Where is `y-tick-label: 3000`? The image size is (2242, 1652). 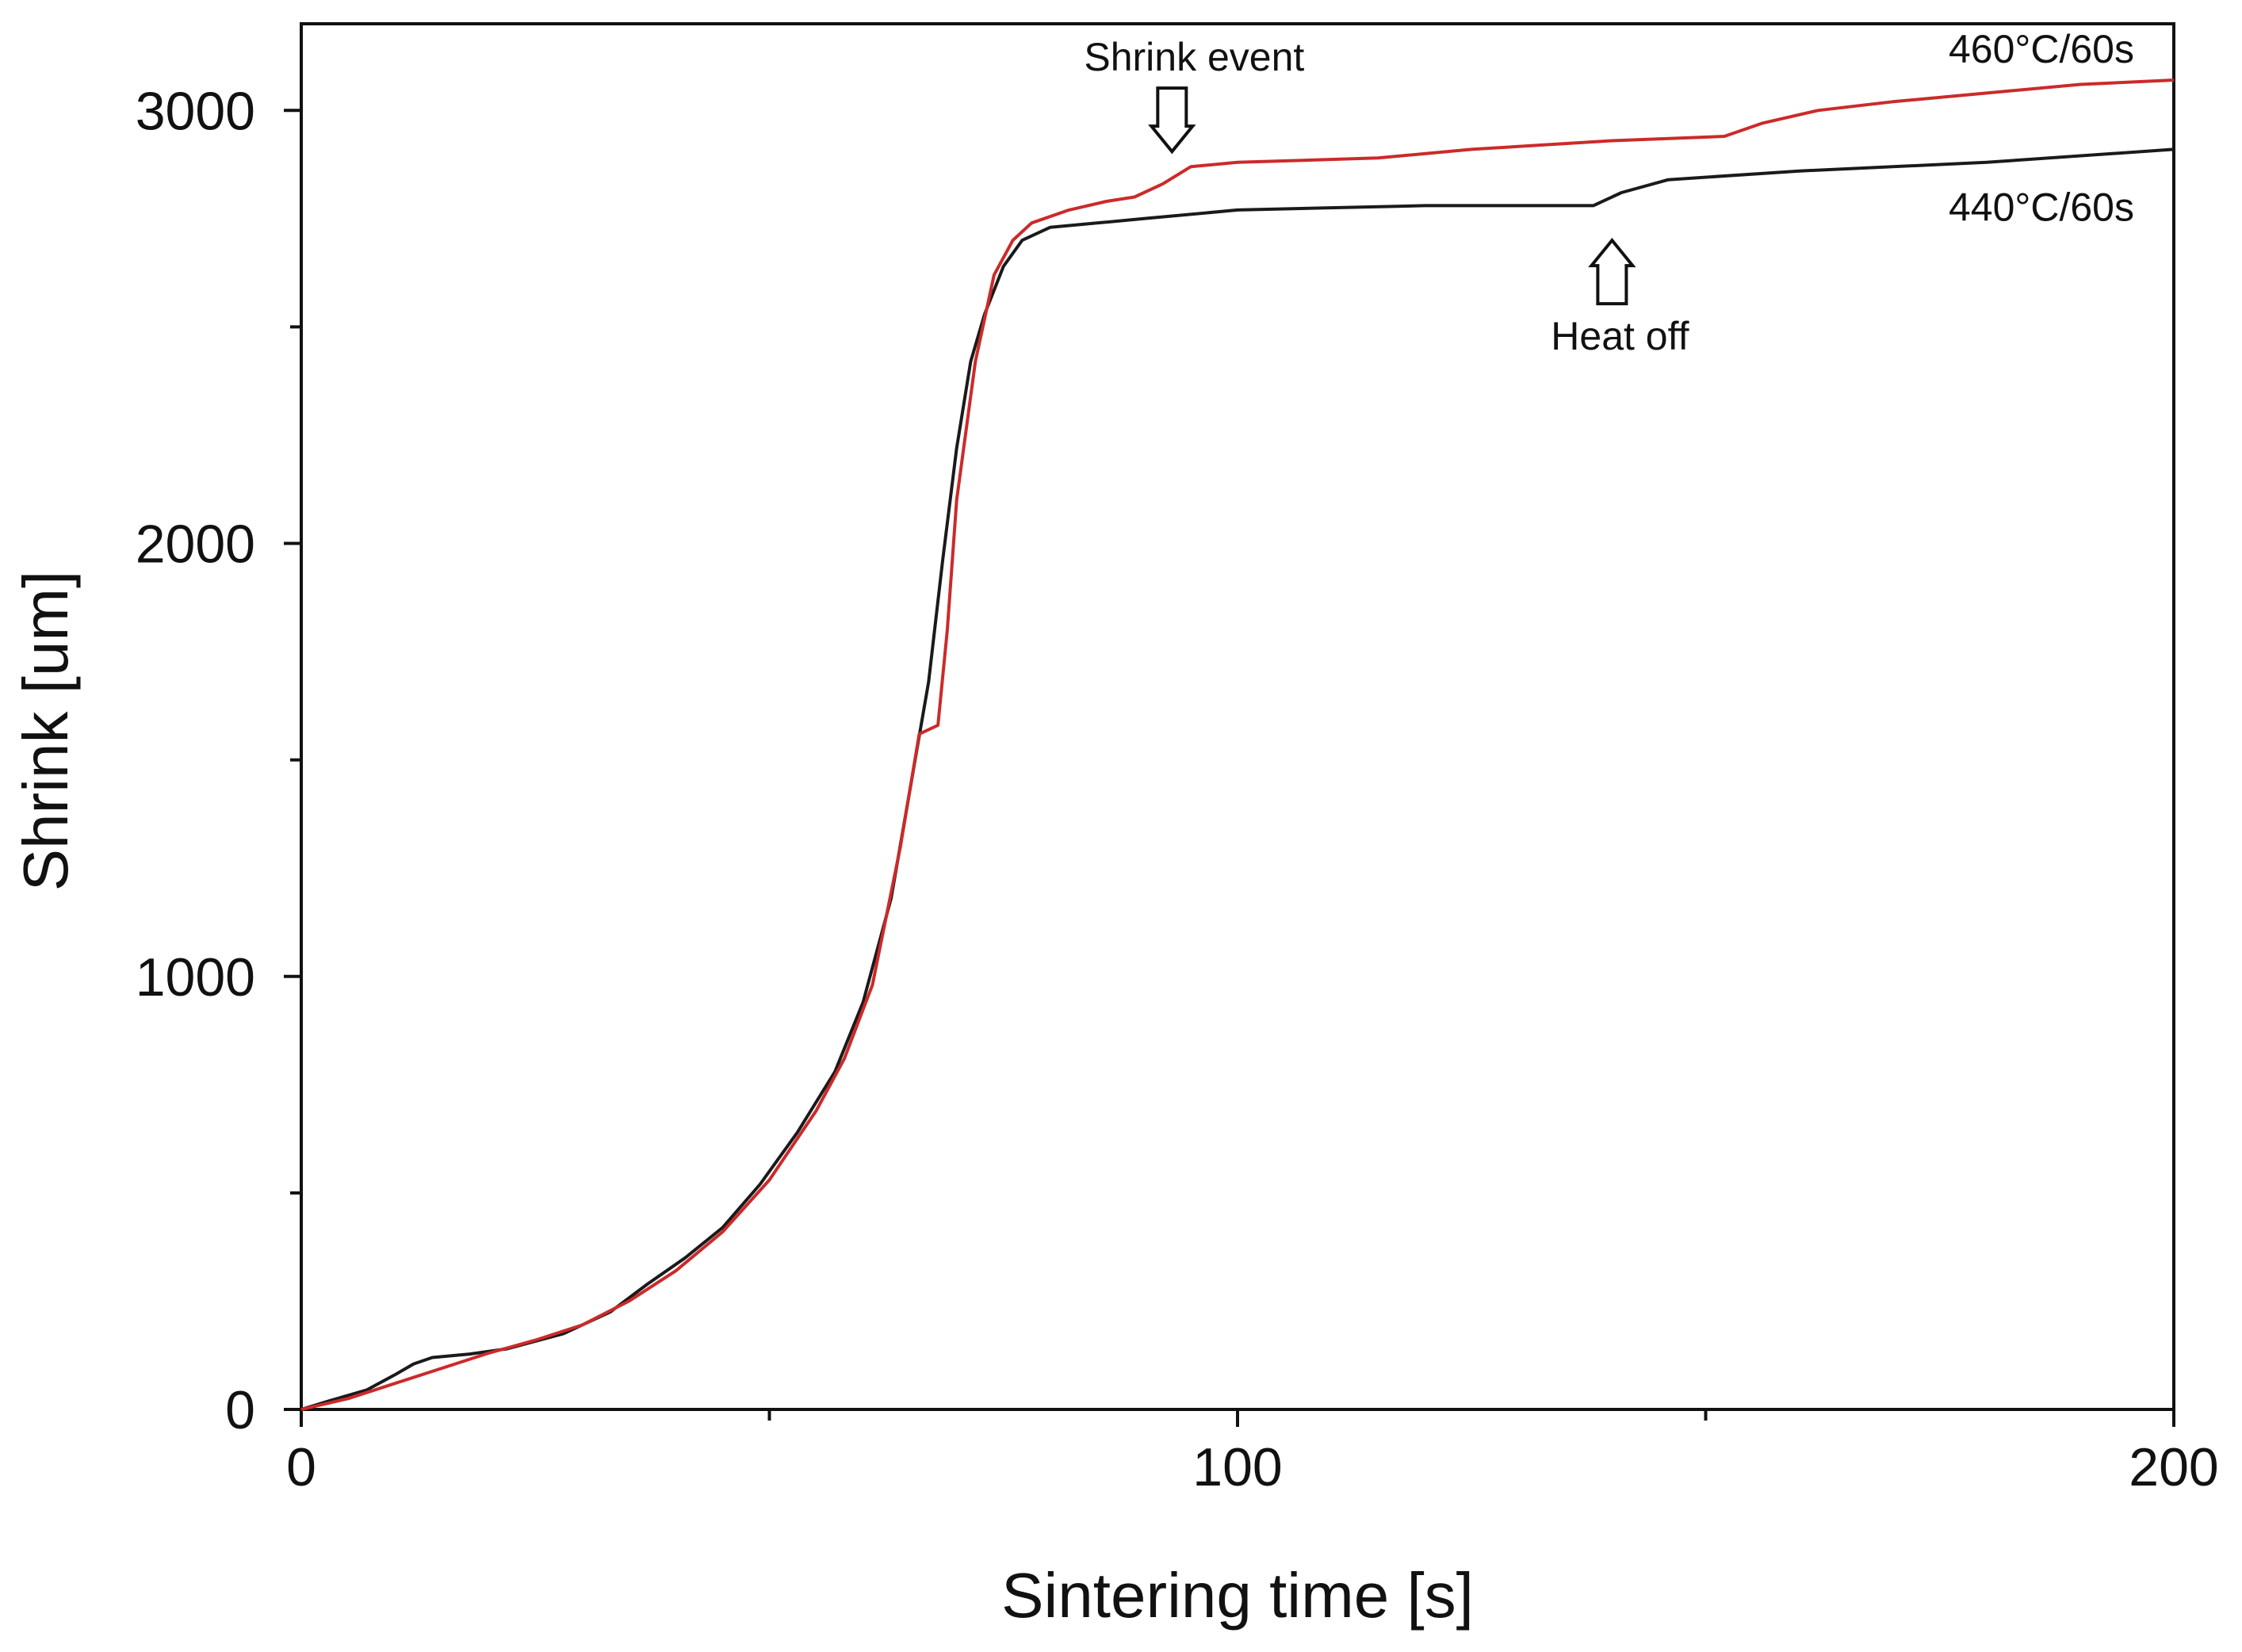
y-tick-label: 3000 is located at coordinates (195, 111).